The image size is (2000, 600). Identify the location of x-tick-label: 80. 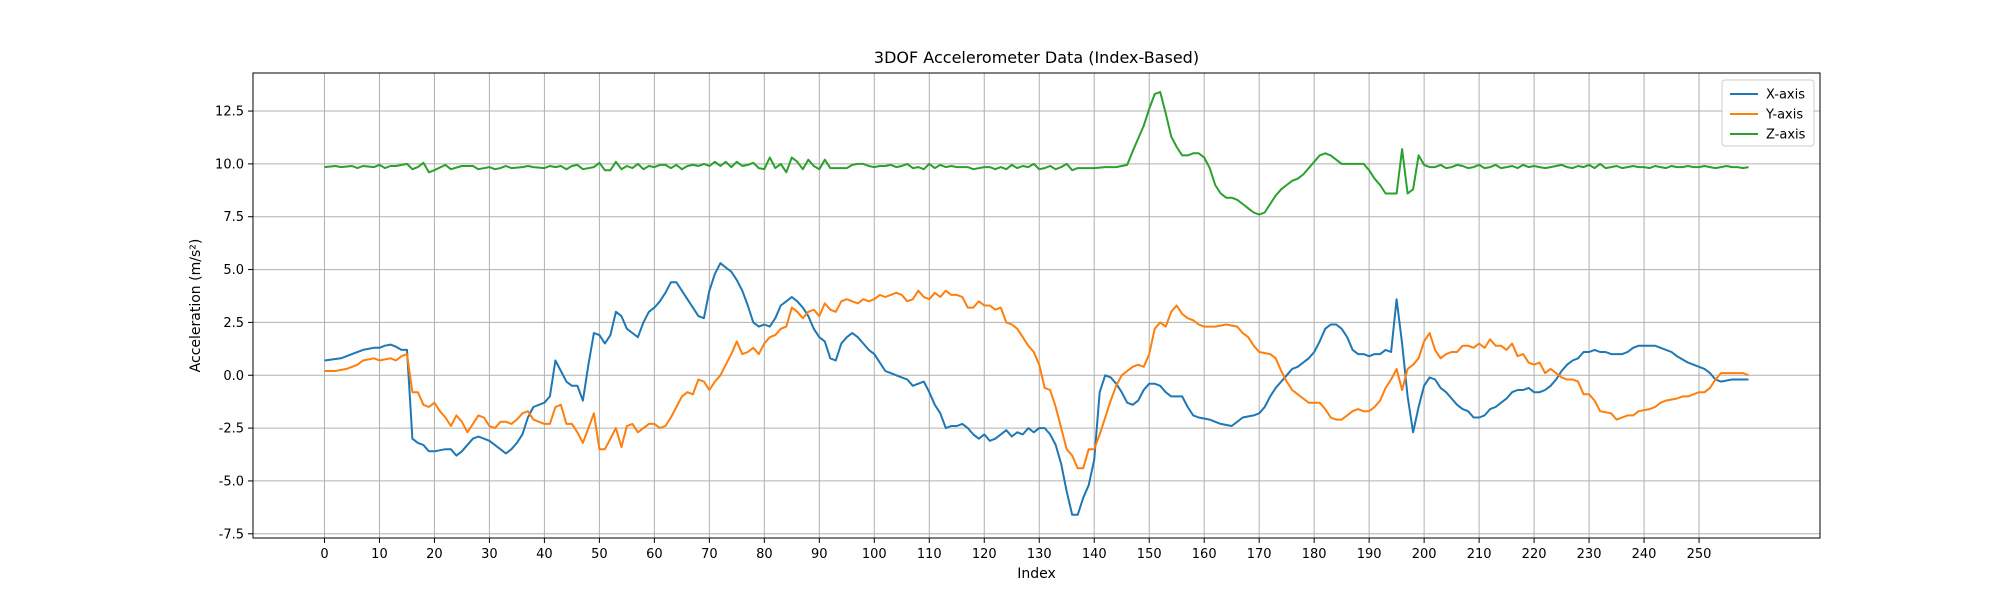
(764, 554).